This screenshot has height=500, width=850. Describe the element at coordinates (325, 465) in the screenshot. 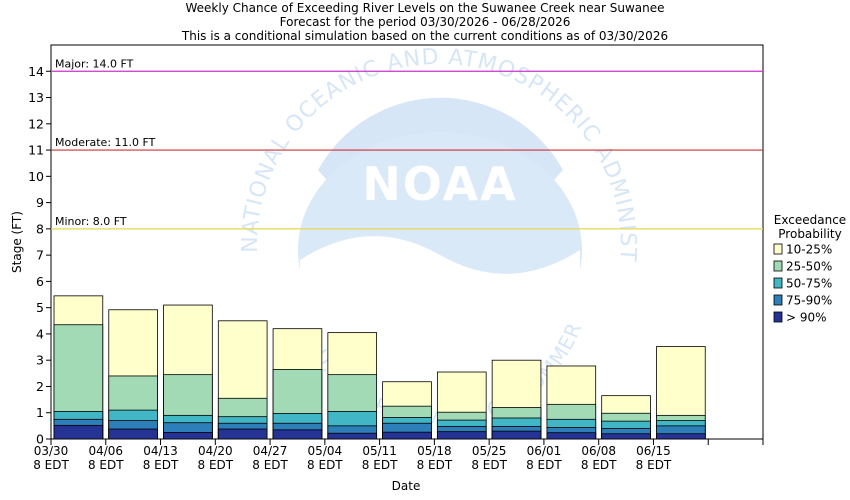

I see `x-tick-sublabel-5: 8 EDT` at that location.